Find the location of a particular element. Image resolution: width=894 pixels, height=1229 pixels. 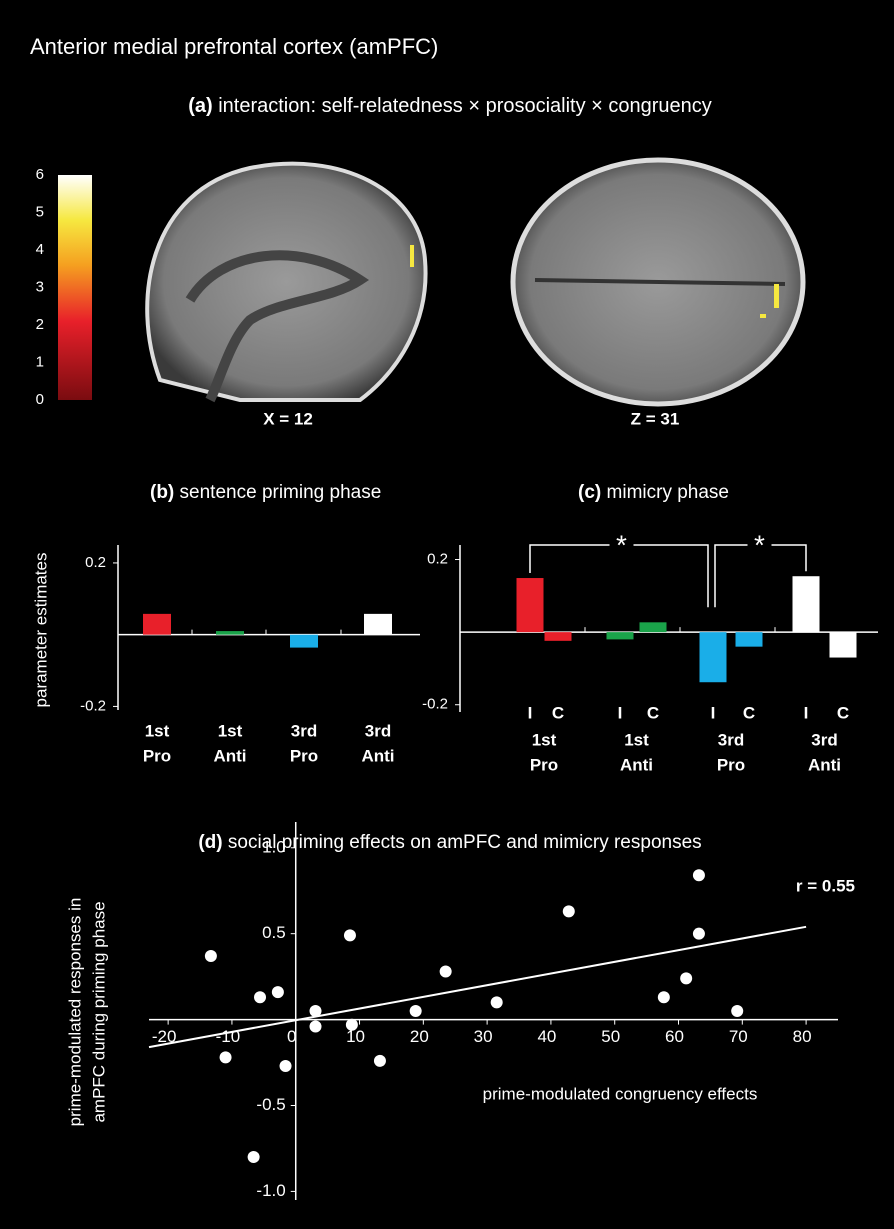

x-axis-label: prime-modulated congruency effects is located at coordinates (620, 1093).